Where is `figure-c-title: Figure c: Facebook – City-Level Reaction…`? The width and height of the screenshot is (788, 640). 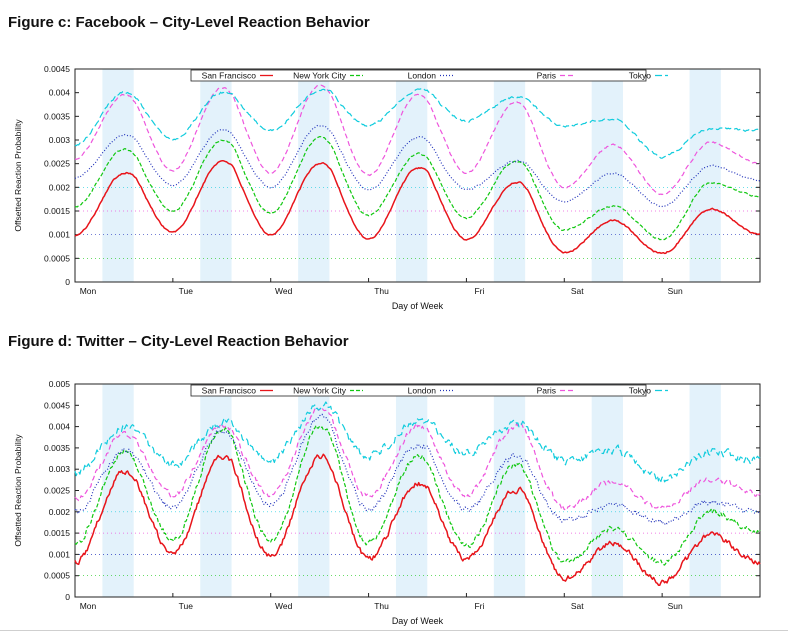 figure-c-title: Figure c: Facebook – City-Level Reaction… is located at coordinates (189, 22).